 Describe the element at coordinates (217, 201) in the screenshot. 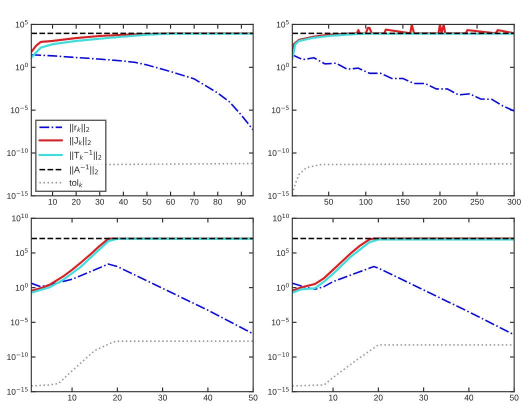

I see `x-tick-label: 80` at that location.